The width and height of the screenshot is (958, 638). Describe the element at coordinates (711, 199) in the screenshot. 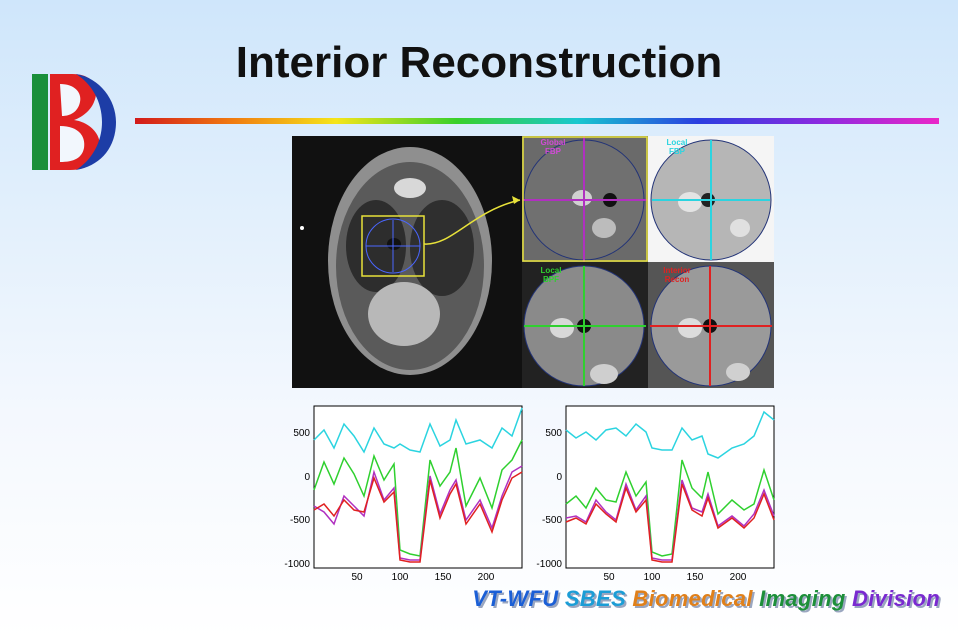

I see `local-fbp-panel` at that location.